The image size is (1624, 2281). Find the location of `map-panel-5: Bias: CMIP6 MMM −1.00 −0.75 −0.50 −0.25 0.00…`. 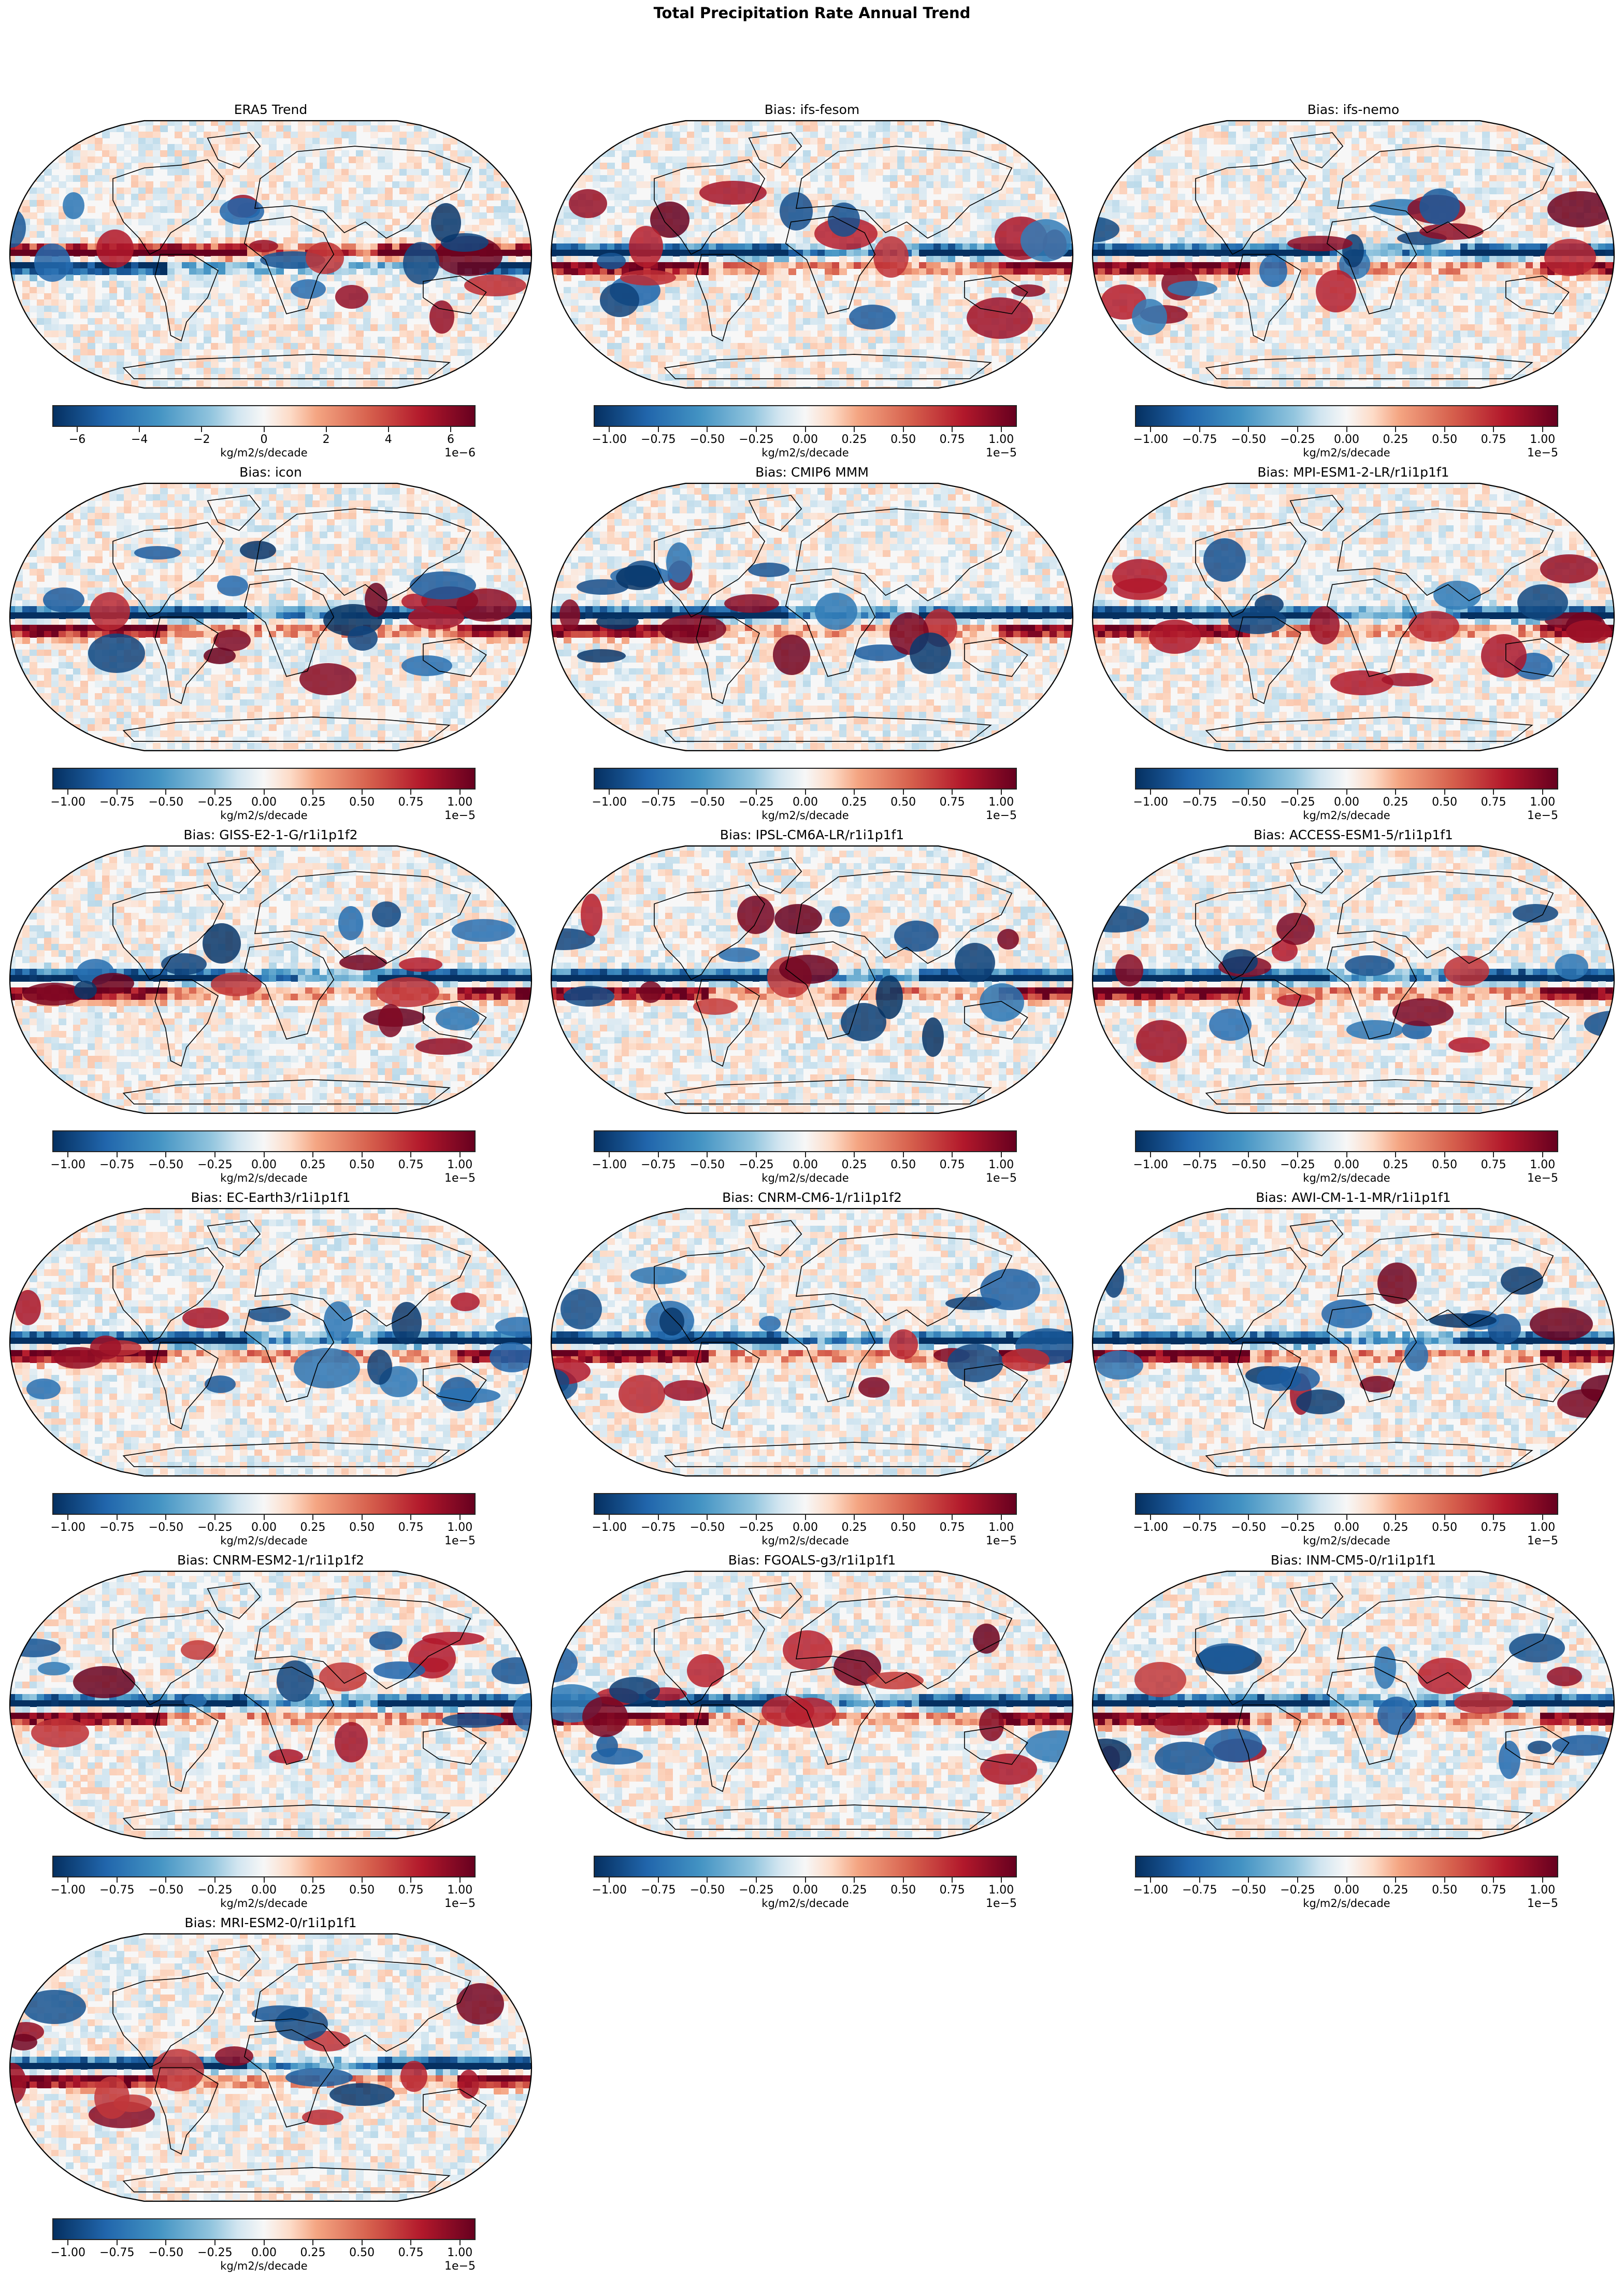

map-panel-5: Bias: CMIP6 MMM −1.00 −0.75 −0.50 −0.25 0.00… is located at coordinates (812, 646).